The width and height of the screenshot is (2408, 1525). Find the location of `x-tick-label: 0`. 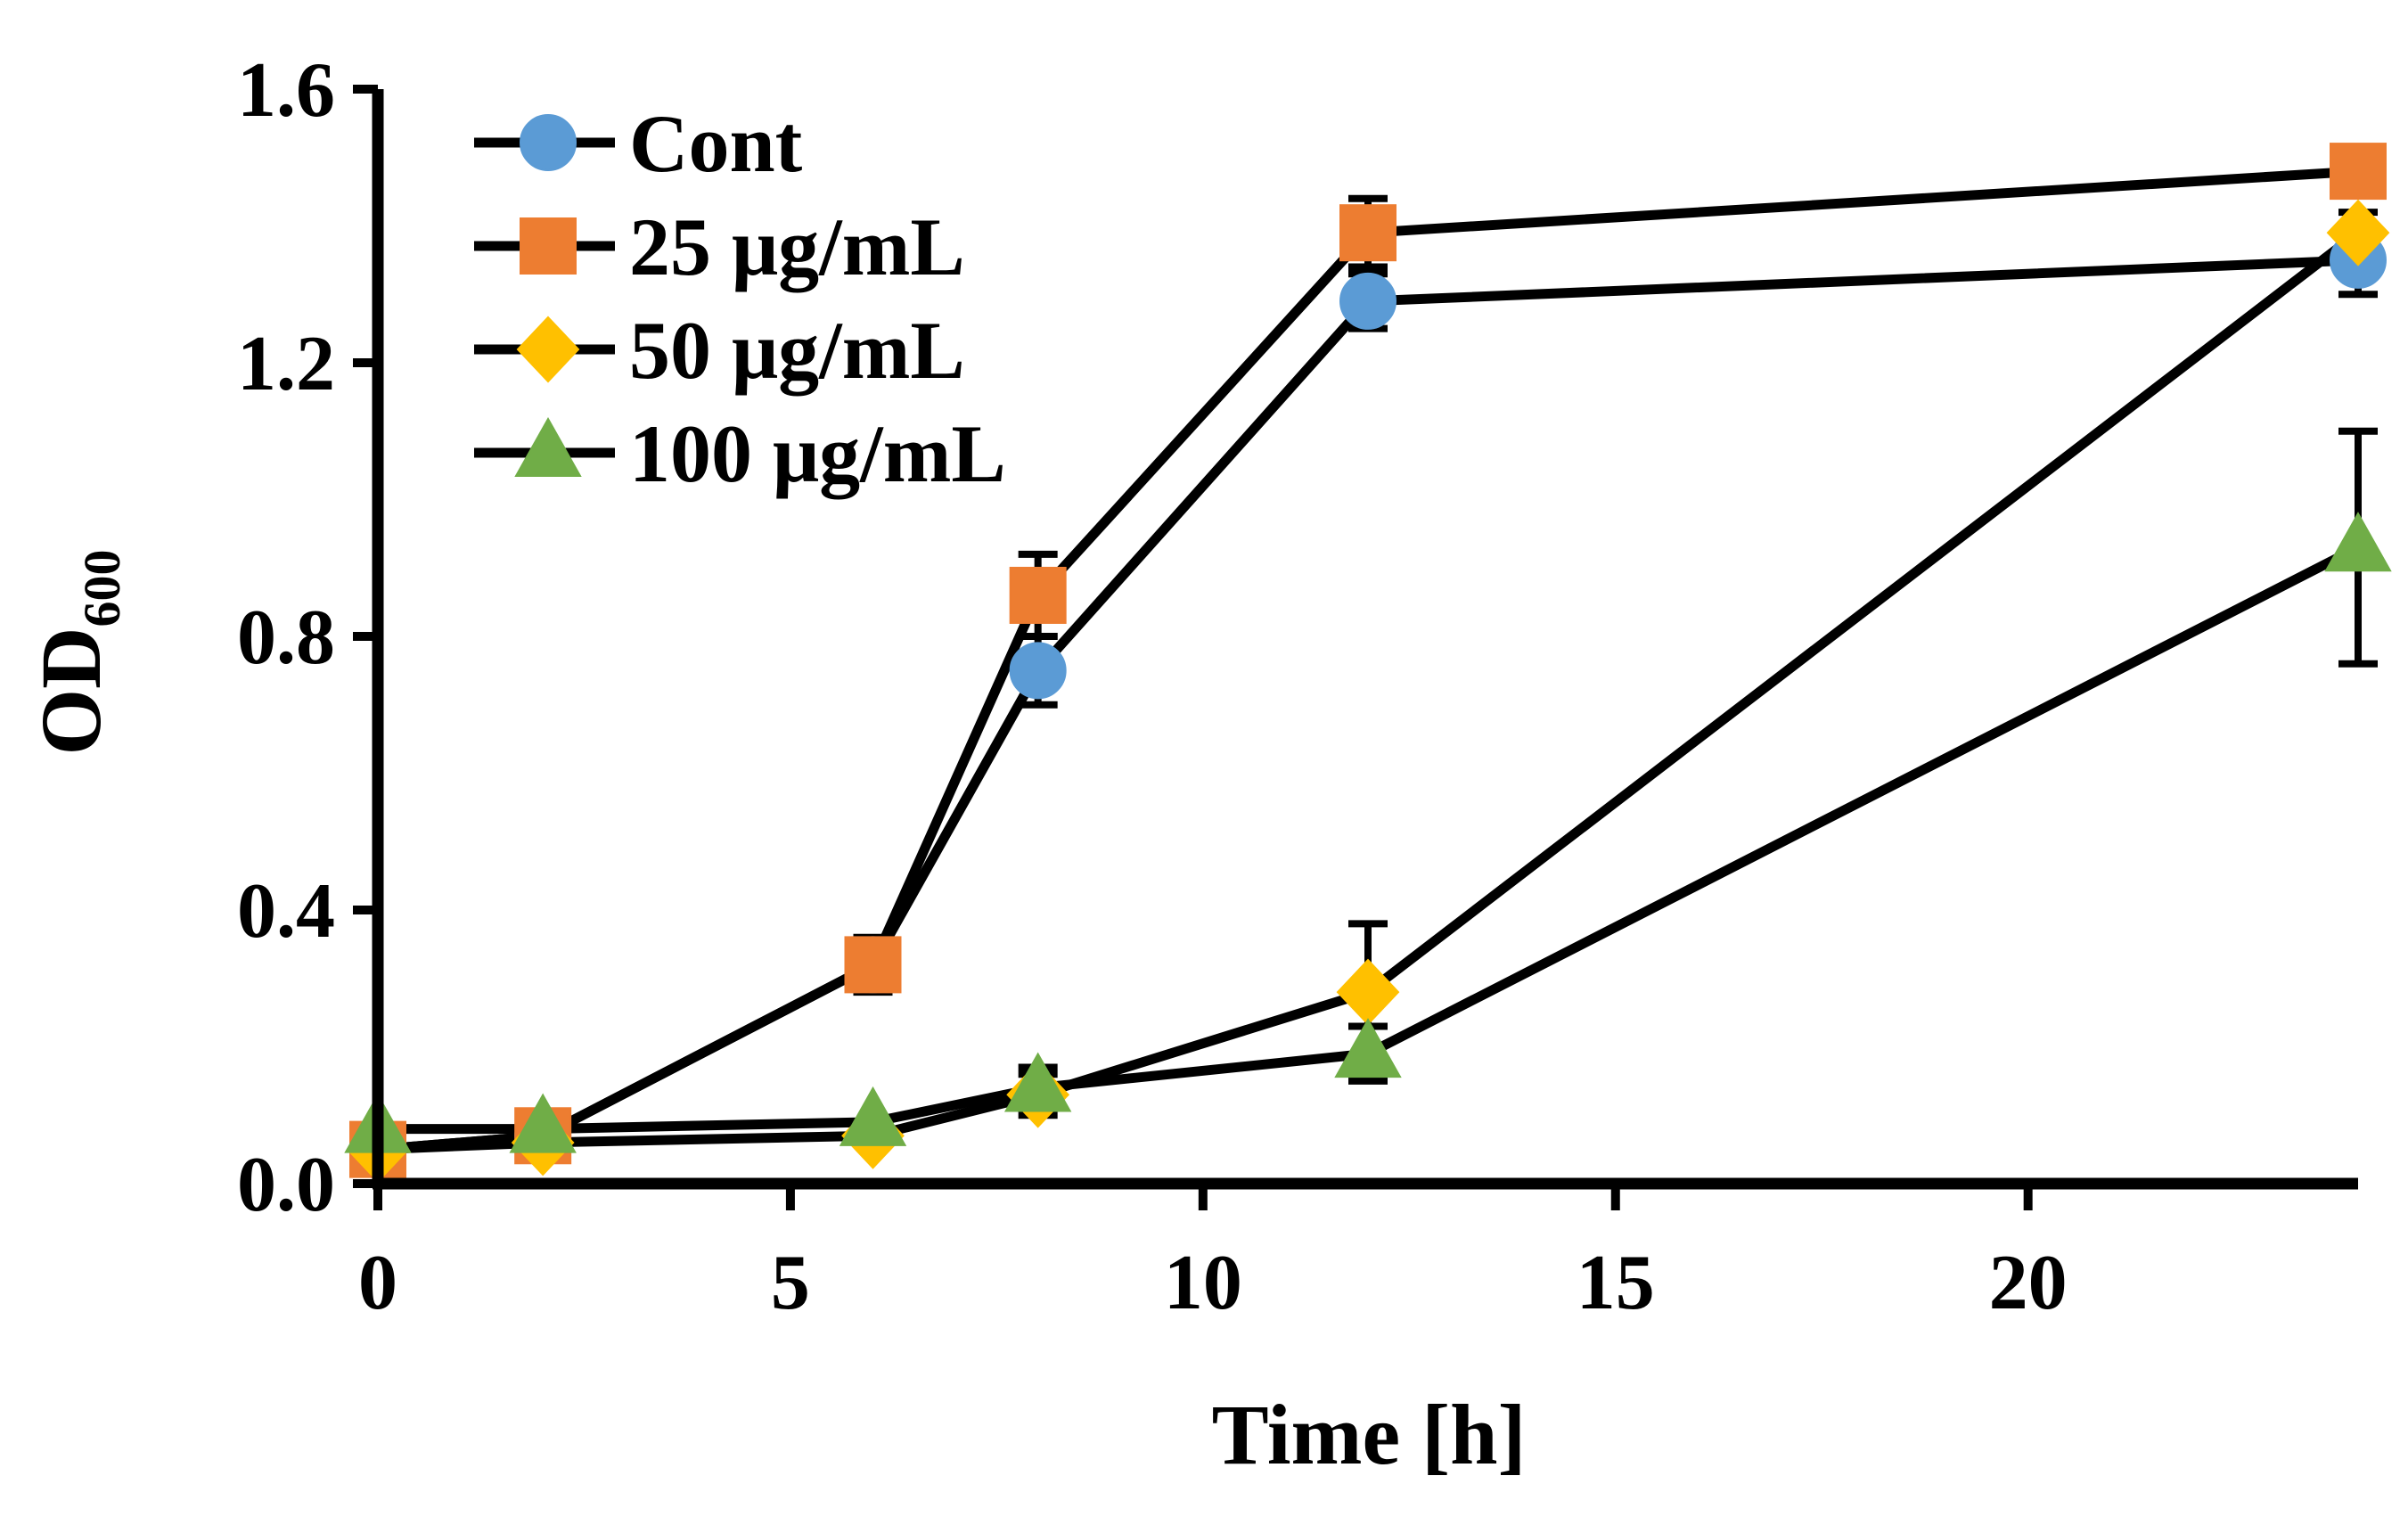

x-tick-label: 0 is located at coordinates (377, 1283).